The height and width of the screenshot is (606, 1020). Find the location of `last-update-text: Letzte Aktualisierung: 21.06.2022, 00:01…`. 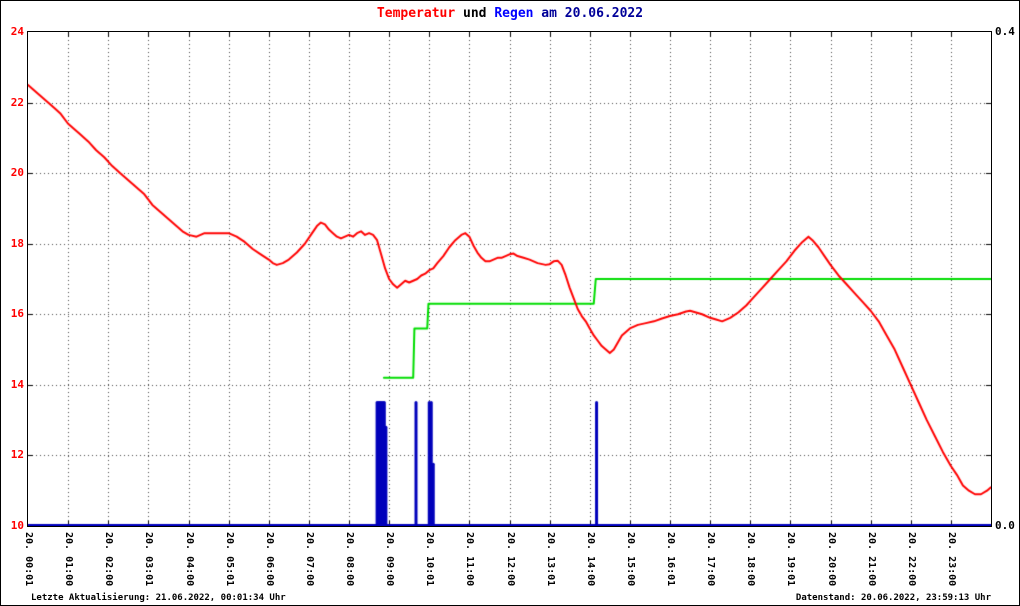

last-update-text: Letzte Aktualisierung: 21.06.2022, 00:01… is located at coordinates (158, 598).